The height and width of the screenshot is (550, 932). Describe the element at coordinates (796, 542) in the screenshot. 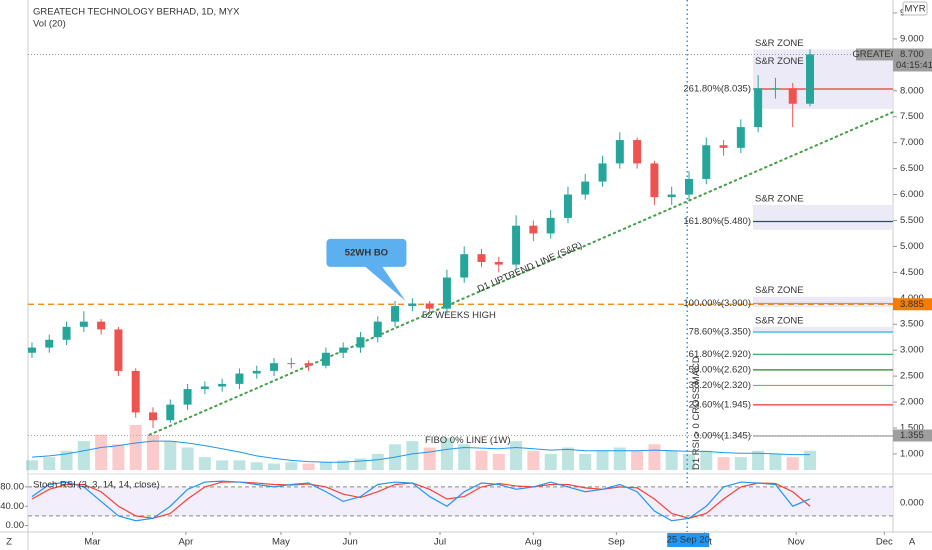

I see `x-tick-label: Nov` at that location.